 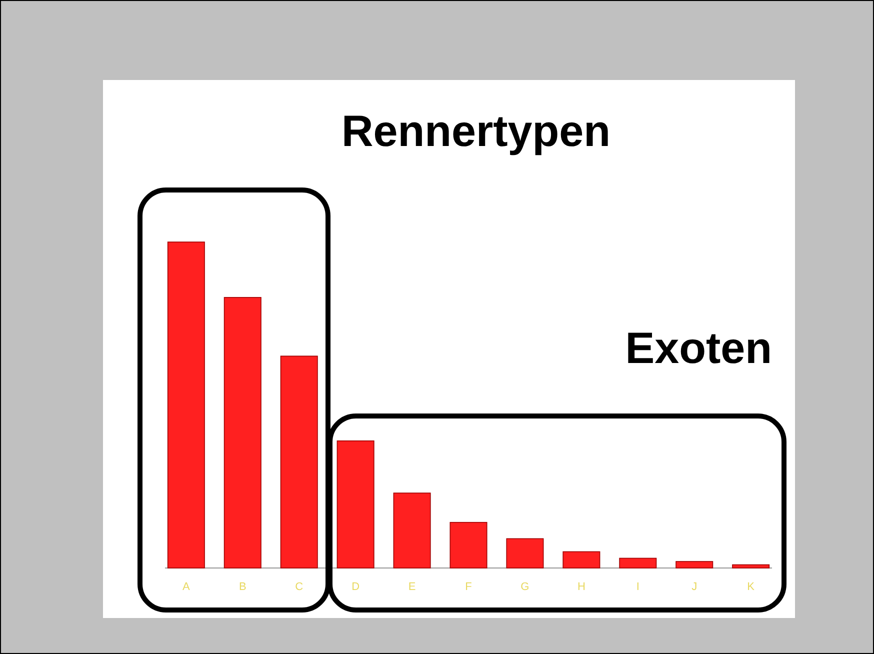 What do you see at coordinates (751, 587) in the screenshot?
I see `x-tick-label: K` at bounding box center [751, 587].